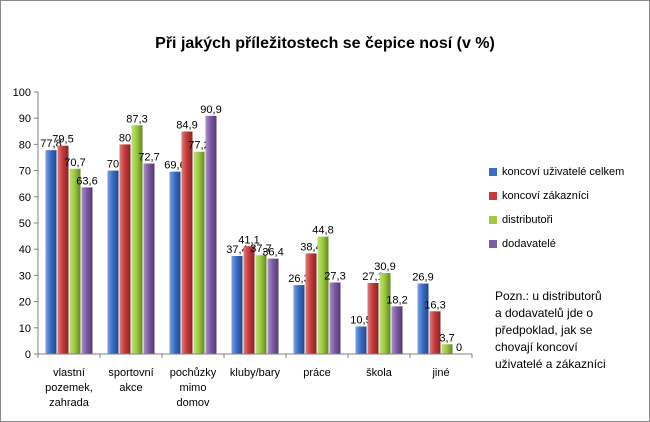 Image resolution: width=650 pixels, height=422 pixels. I want to click on y-tick-label: 0, so click(28, 355).